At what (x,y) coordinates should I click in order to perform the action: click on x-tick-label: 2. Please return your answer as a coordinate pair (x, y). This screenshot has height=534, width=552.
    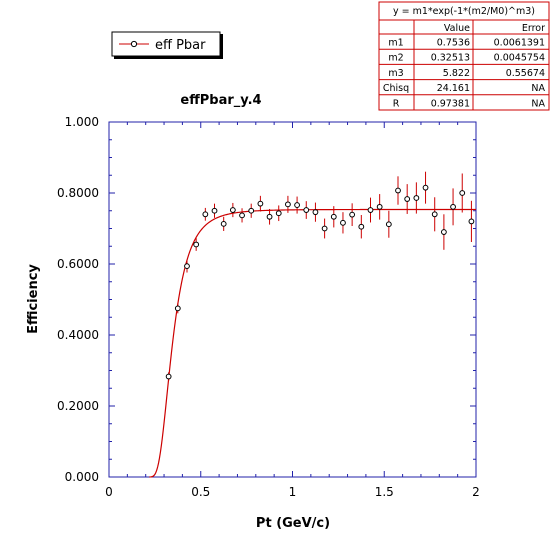
    Looking at the image, I should click on (476, 492).